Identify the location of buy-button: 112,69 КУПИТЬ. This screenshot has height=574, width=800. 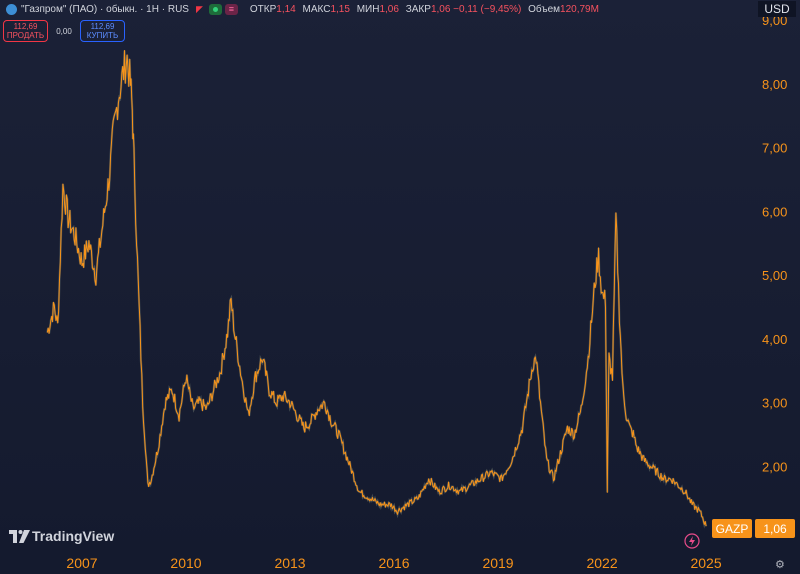
(102, 31).